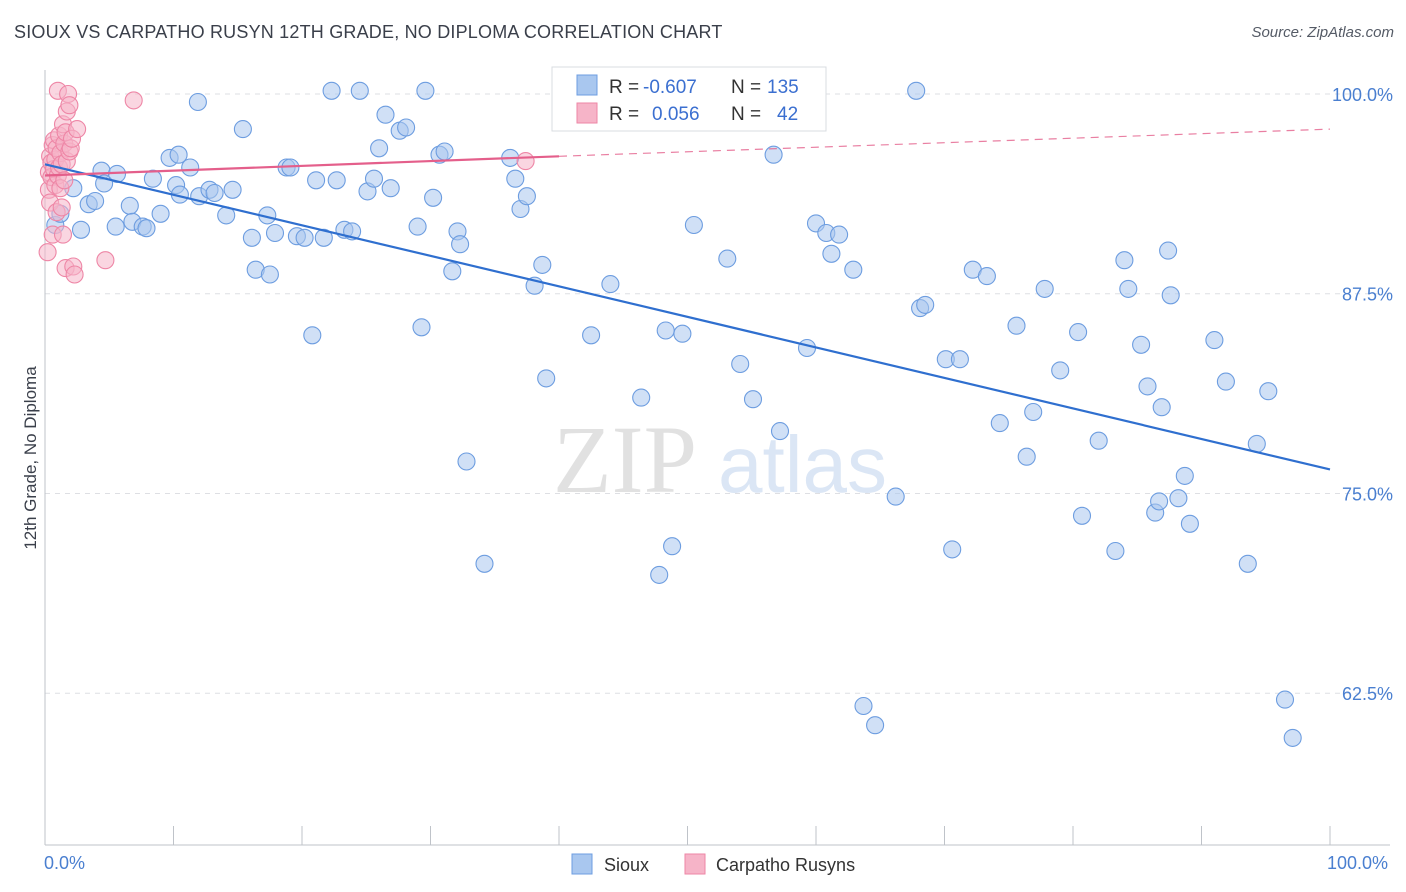 The height and width of the screenshot is (892, 1406). What do you see at coordinates (302, 166) in the screenshot?
I see `trend-line-rusyn` at bounding box center [302, 166].